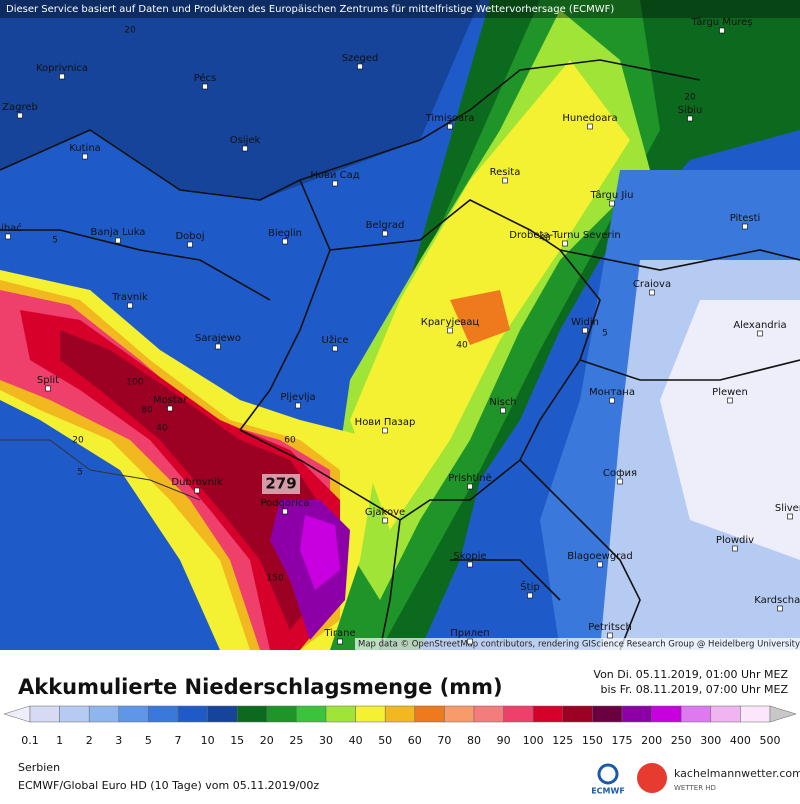 The width and height of the screenshot is (800, 804). Describe the element at coordinates (562, 740) in the screenshot. I see `legend-label: 125` at that location.